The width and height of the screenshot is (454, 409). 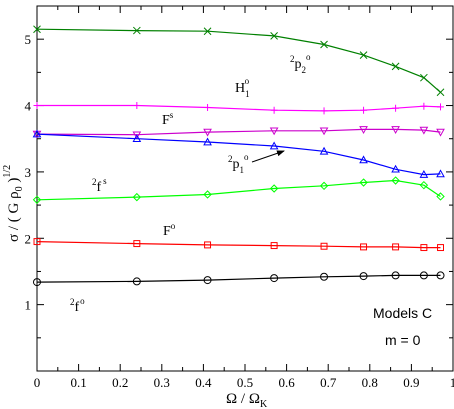 I want to click on annotation-2p1o: 2p1o, so click(x=238, y=163).